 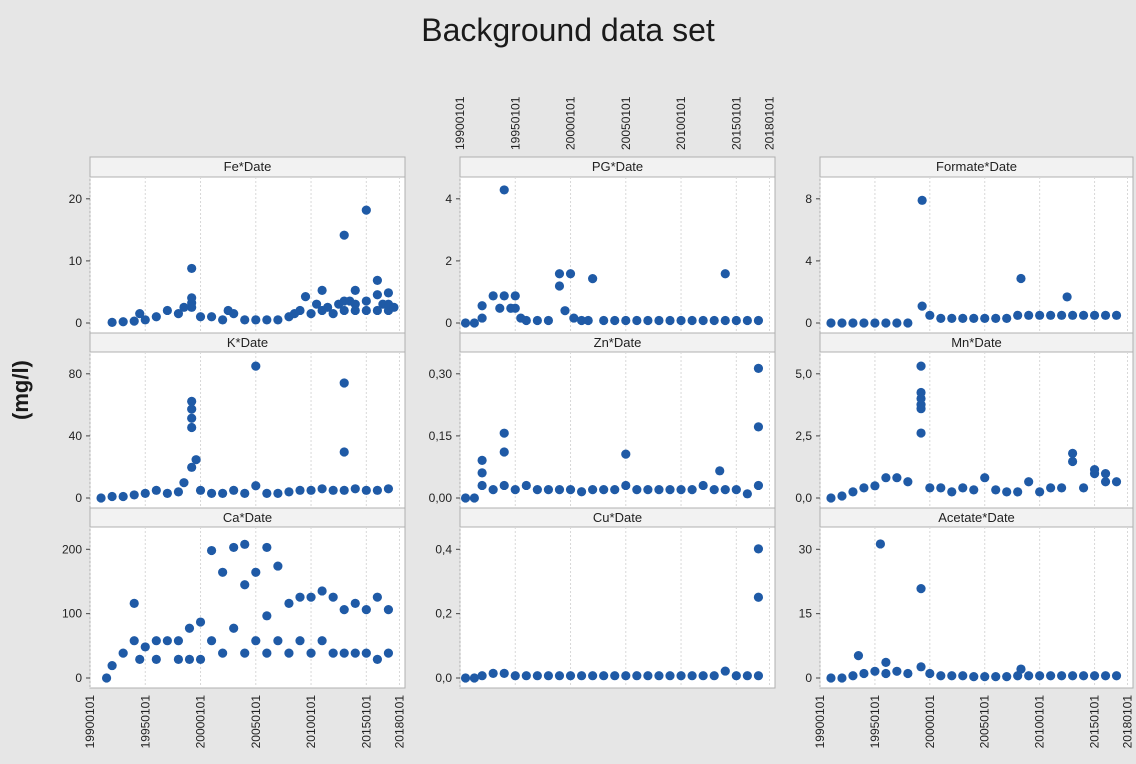 I want to click on y-tick-label: 30, so click(x=806, y=549).